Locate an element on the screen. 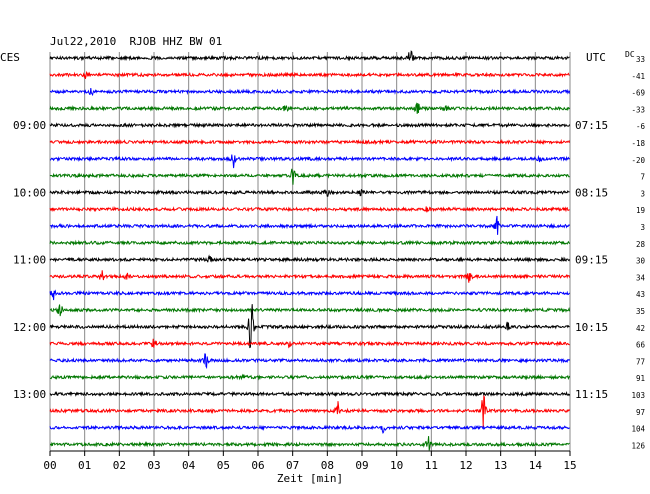 Image resolution: width=650 pixels, height=494 pixels. right-time-label: 11:15 is located at coordinates (591, 394).